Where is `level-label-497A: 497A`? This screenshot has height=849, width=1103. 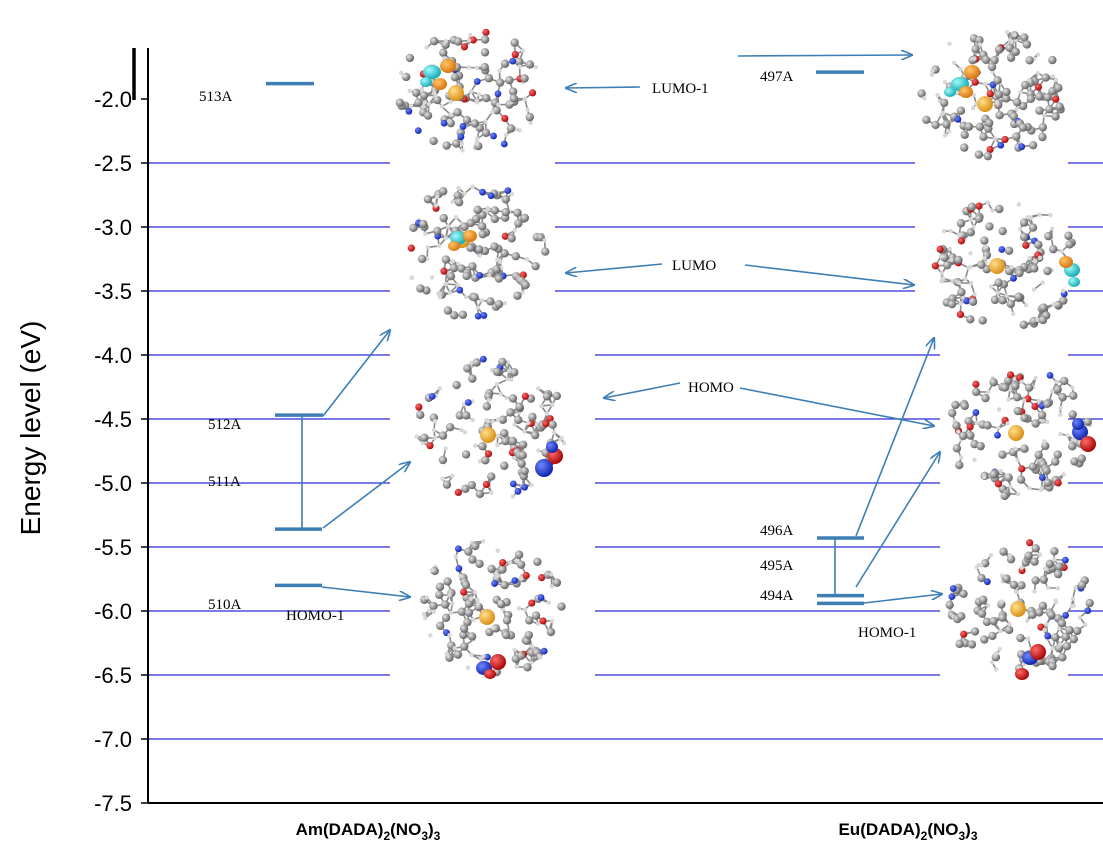
level-label-497A: 497A is located at coordinates (777, 77).